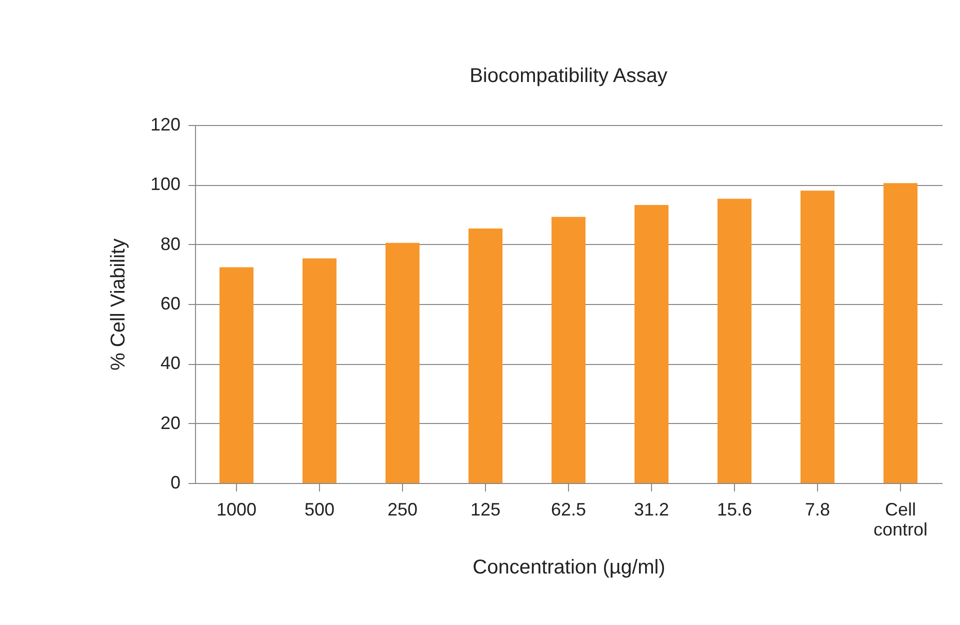 This screenshot has height=625, width=960. What do you see at coordinates (118, 304) in the screenshot?
I see `y-axis-title: % Cell Viability` at bounding box center [118, 304].